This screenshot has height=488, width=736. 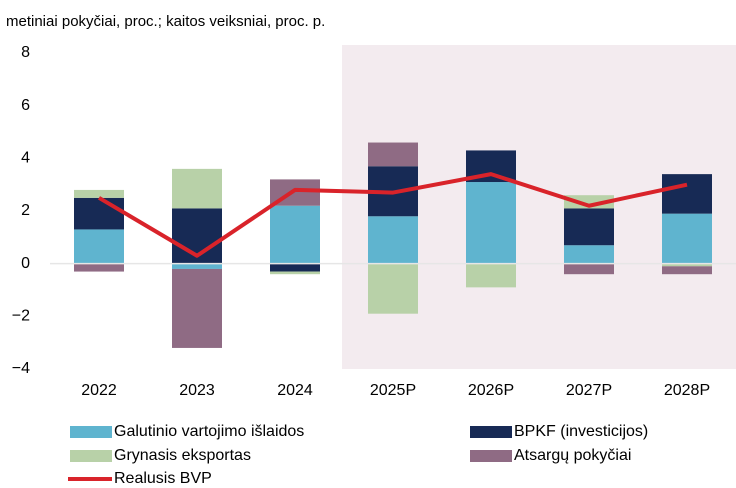 I want to click on x-tick-label: 2027P, so click(x=589, y=390).